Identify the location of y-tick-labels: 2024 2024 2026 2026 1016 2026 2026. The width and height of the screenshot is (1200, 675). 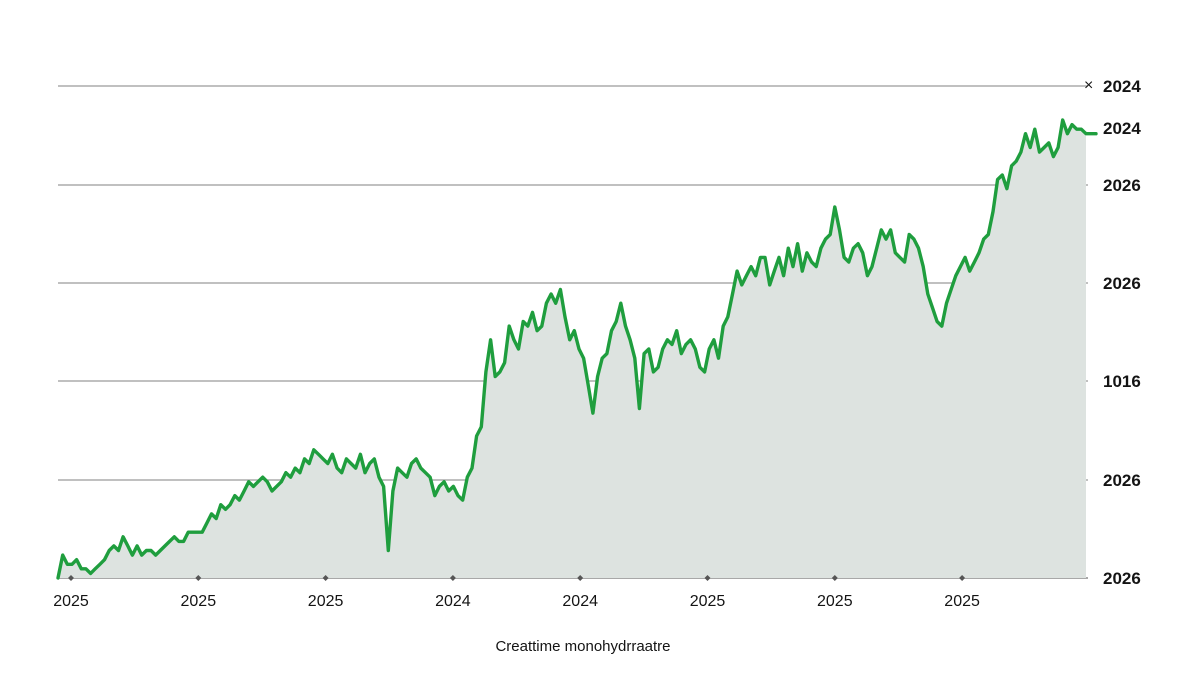
(1122, 332).